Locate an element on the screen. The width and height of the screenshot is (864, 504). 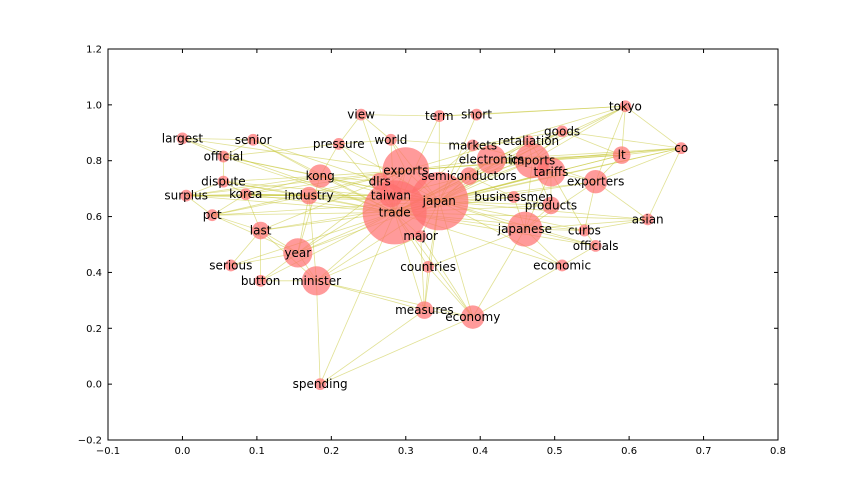
graph-node-serious is located at coordinates (230, 265).